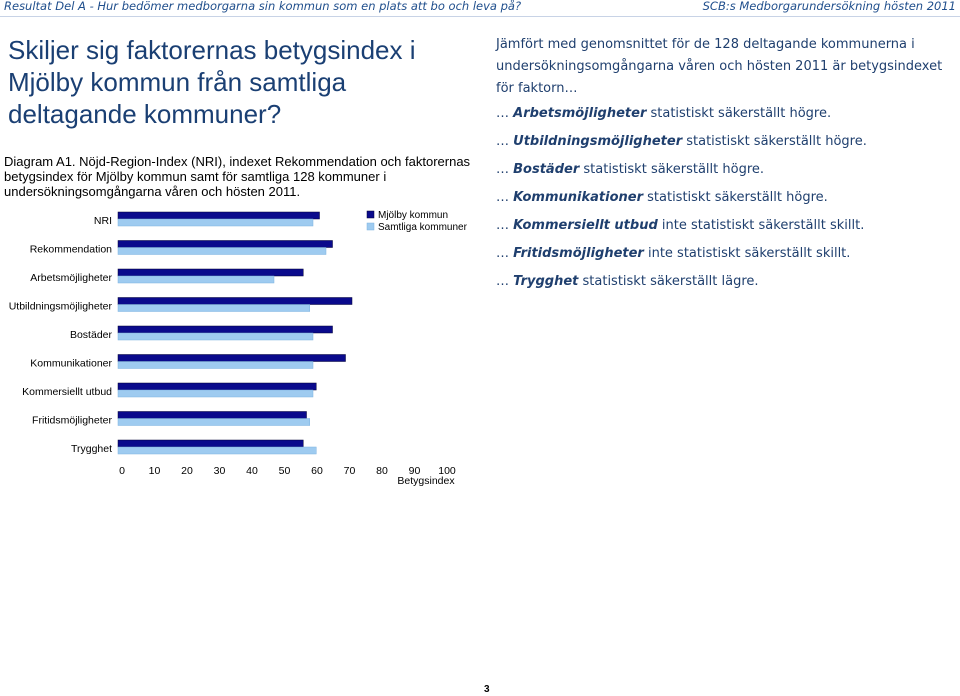  What do you see at coordinates (578, 253) in the screenshot?
I see `finding-factor: Fritidsmöjligheter` at bounding box center [578, 253].